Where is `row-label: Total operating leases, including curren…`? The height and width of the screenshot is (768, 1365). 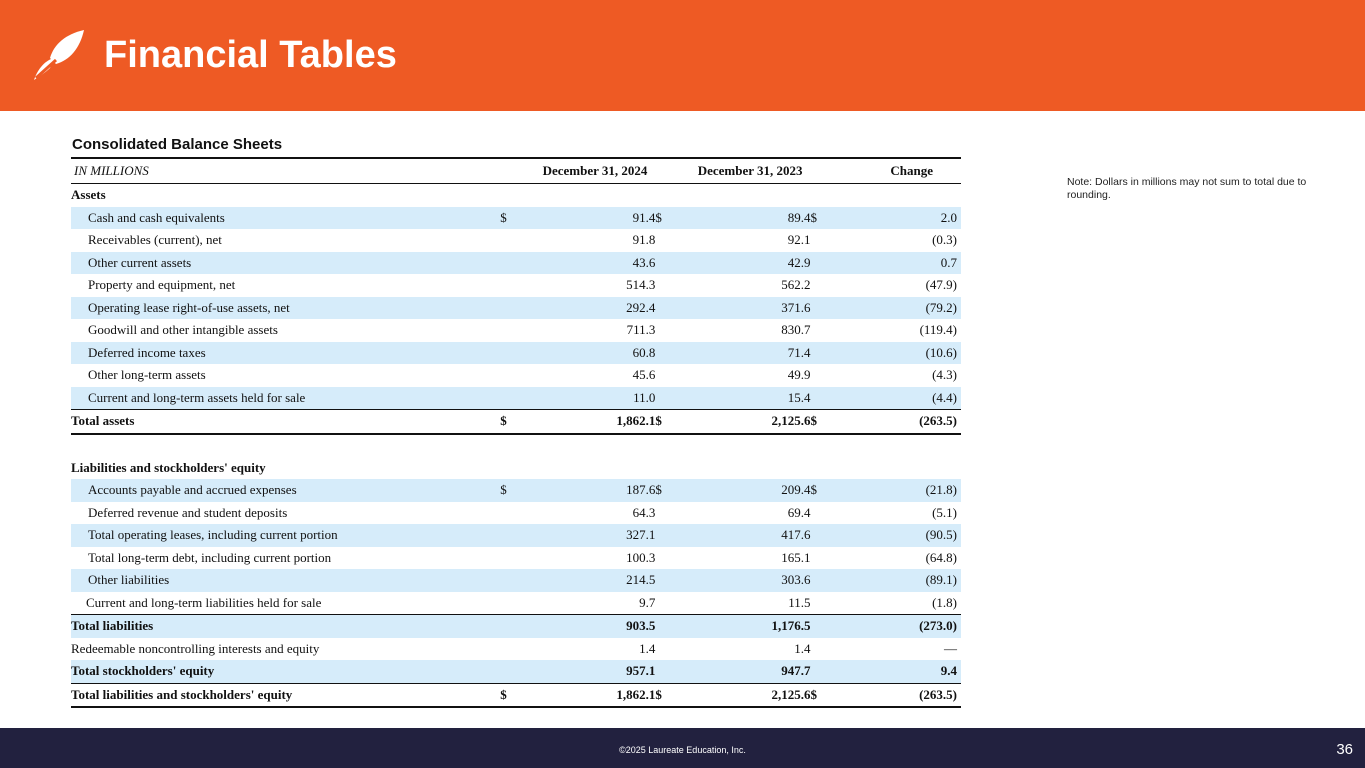
row-label: Total operating leases, including curren… is located at coordinates (286, 535).